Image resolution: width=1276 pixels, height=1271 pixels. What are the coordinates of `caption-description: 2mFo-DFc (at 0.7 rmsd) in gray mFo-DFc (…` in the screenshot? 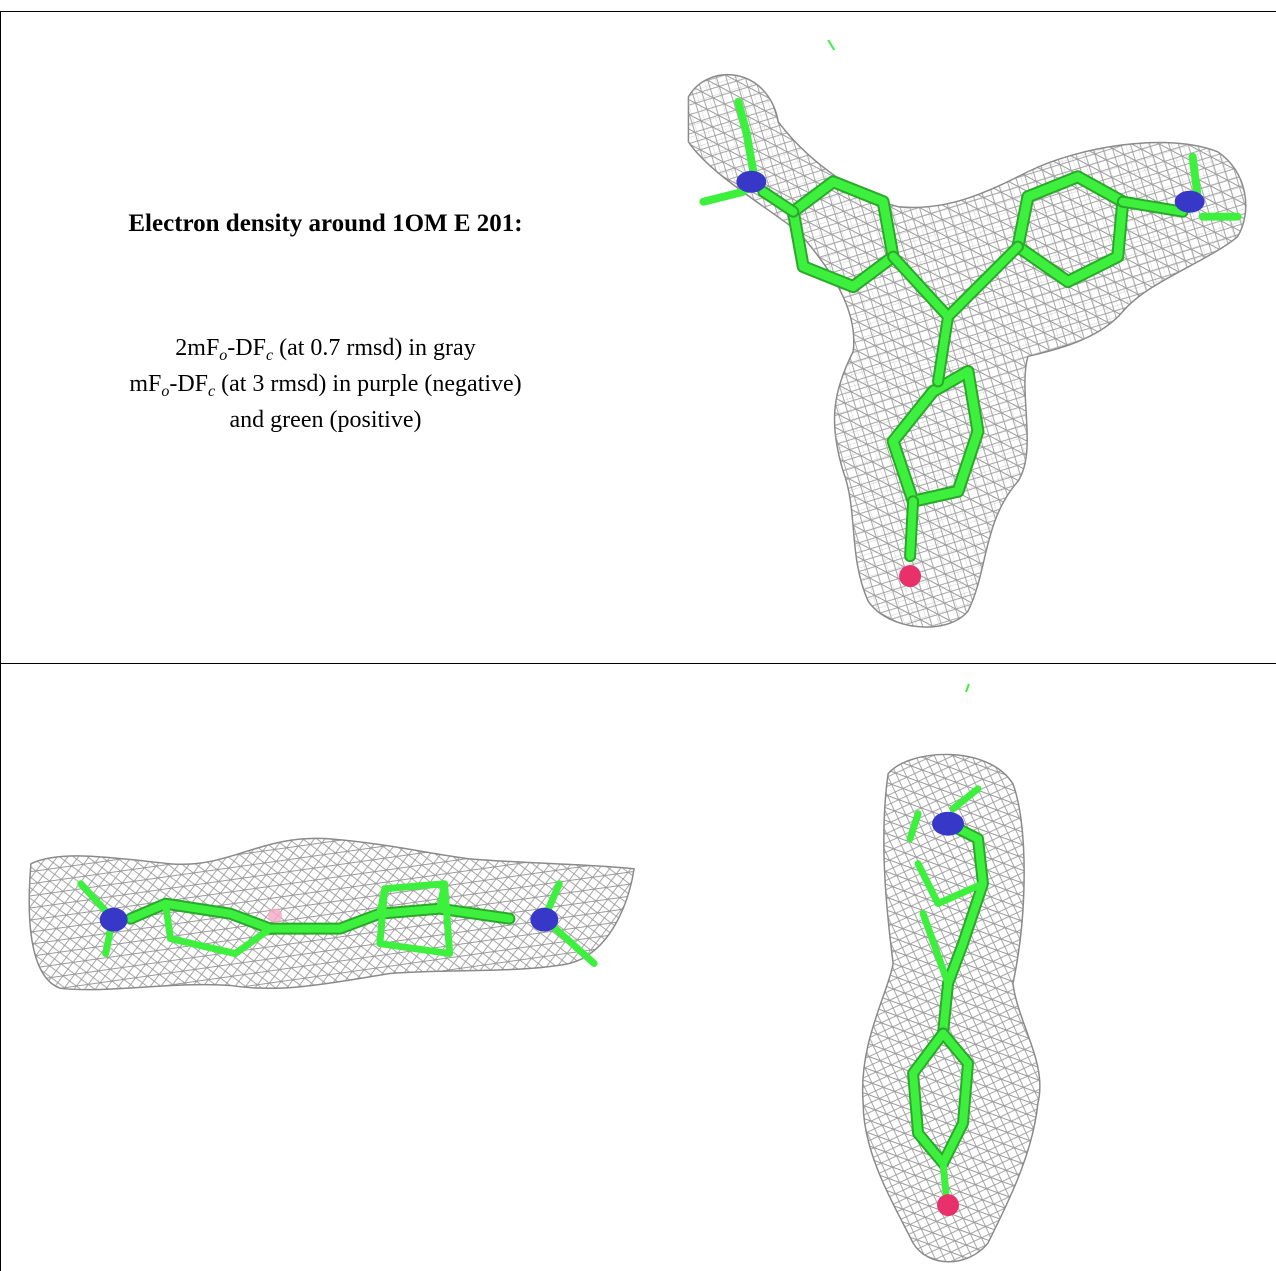 It's located at (324, 384).